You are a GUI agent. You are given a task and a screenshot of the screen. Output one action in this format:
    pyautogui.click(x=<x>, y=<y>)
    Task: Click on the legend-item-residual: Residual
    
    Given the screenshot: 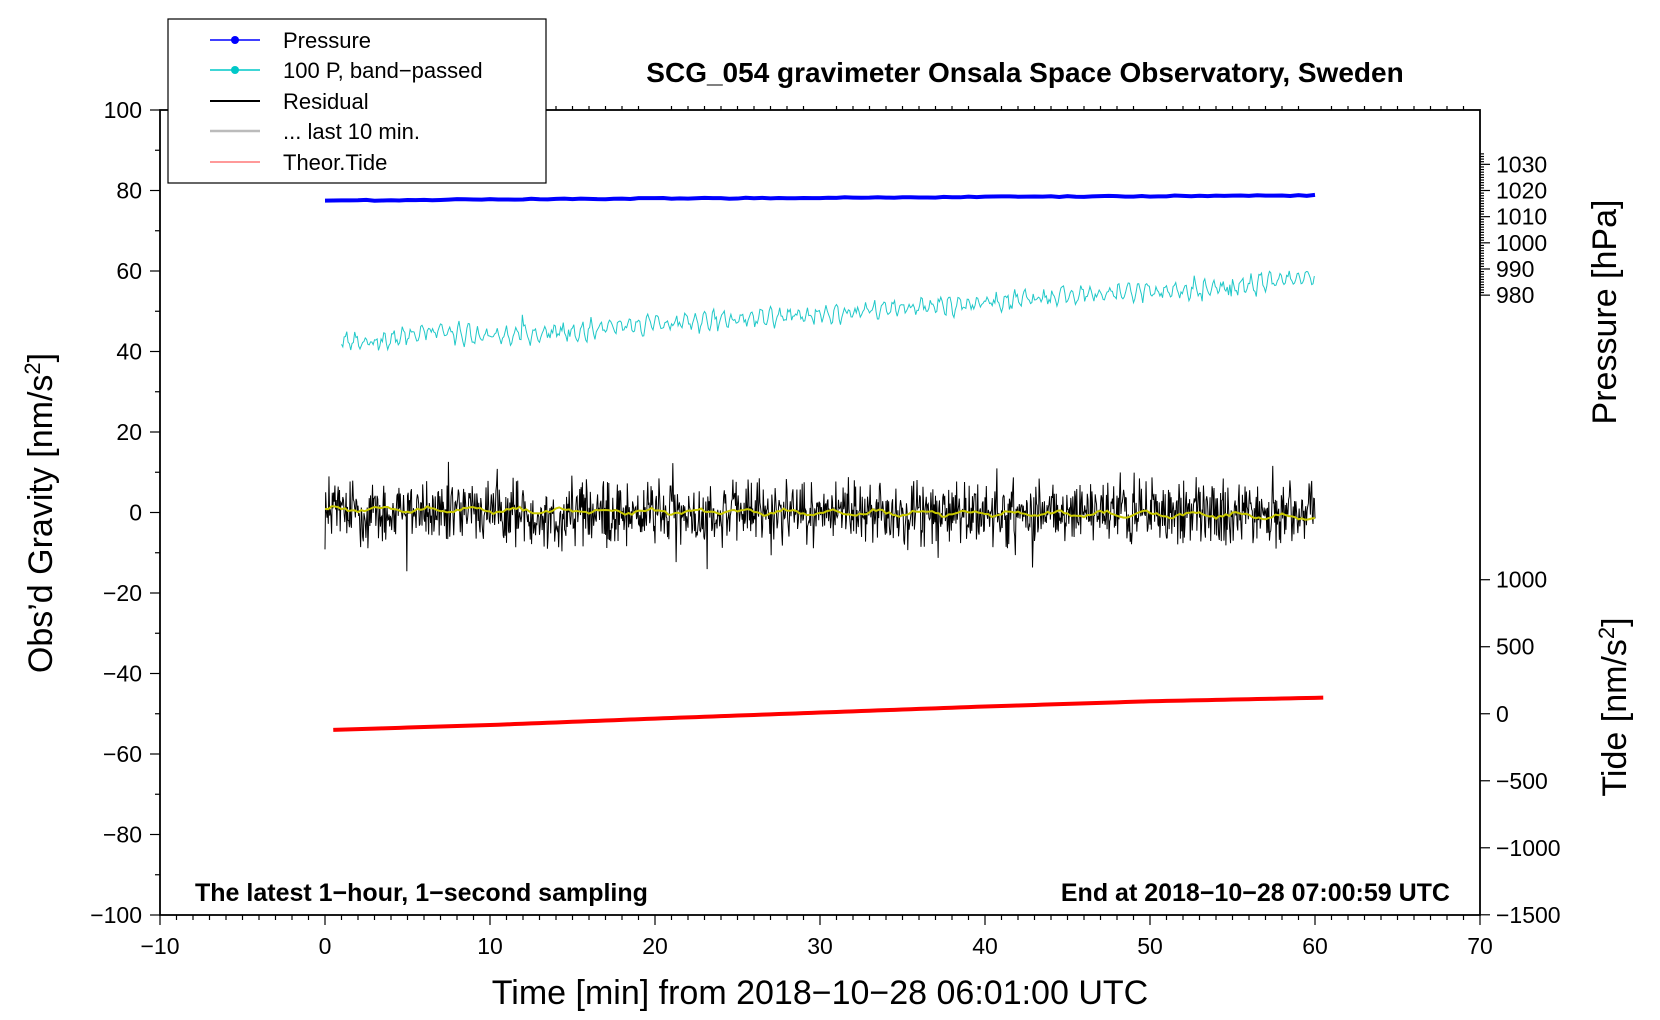 What is the action you would take?
    pyautogui.click(x=289, y=101)
    